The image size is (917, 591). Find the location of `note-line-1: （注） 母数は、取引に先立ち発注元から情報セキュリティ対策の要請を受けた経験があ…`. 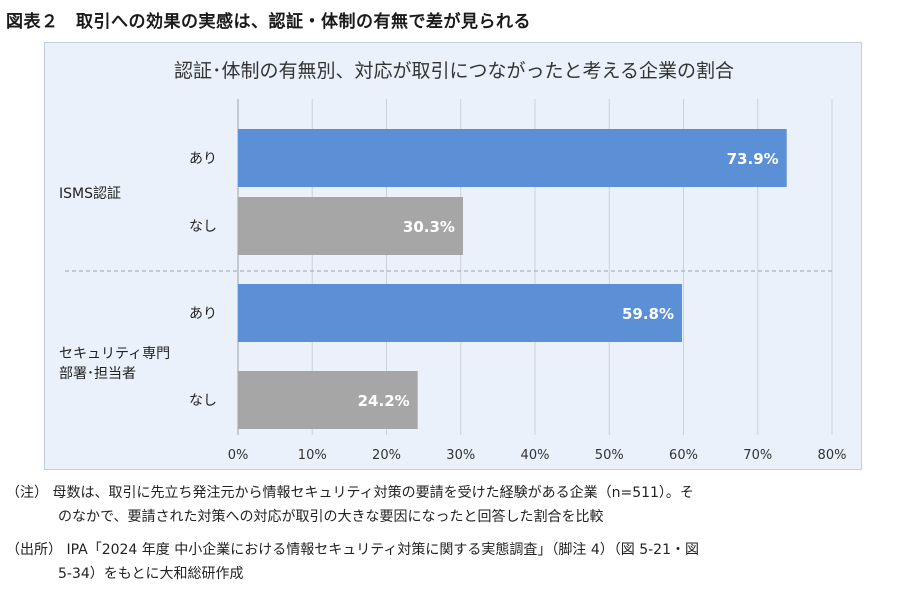

note-line-1: （注） 母数は、取引に先立ち発注元から情報セキュリティ対策の要請を受けた経験があ… is located at coordinates (350, 493).